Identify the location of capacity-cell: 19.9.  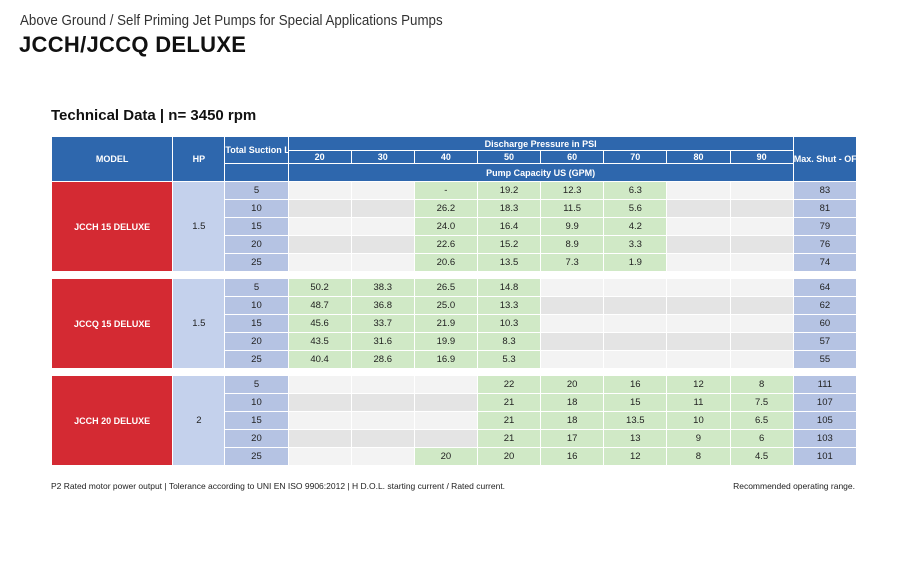
(445, 341).